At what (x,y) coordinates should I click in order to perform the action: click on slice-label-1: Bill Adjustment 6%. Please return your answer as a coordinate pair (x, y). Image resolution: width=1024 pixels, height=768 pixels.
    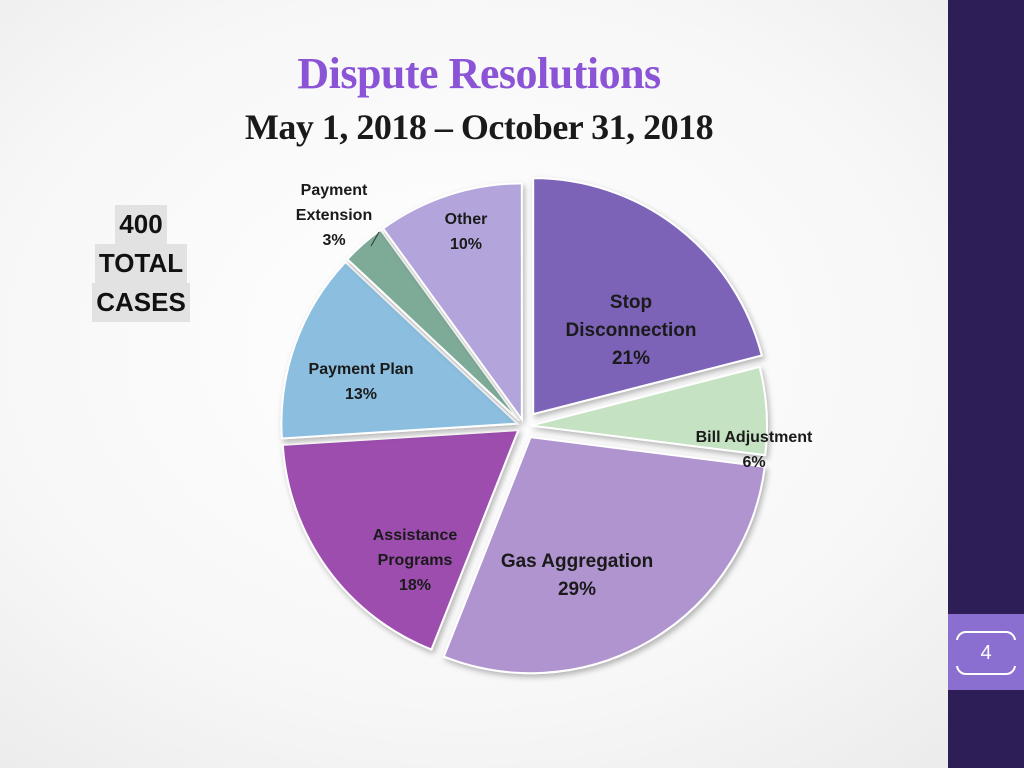
    Looking at the image, I should click on (754, 450).